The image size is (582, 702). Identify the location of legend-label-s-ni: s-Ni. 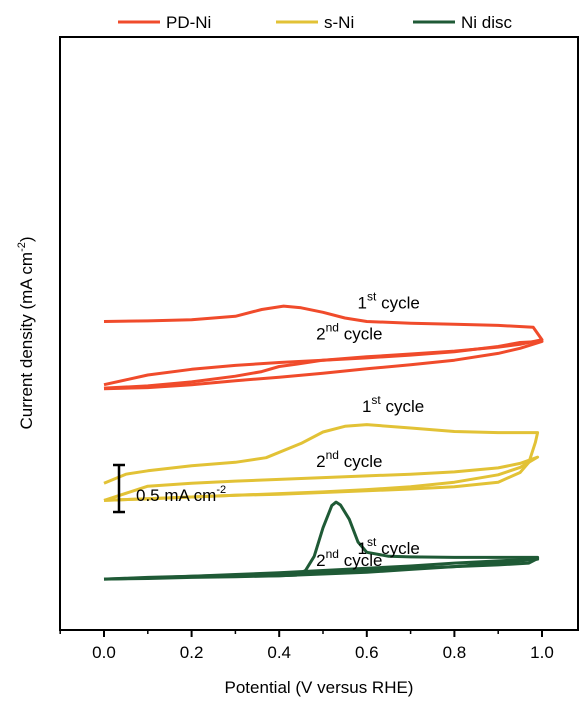
(339, 22).